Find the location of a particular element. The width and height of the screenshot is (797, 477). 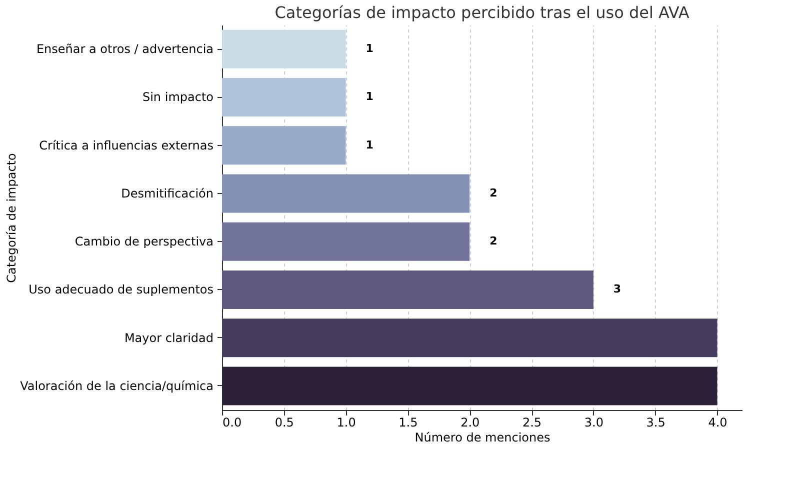

x-tick-label: 3.0 is located at coordinates (594, 423).